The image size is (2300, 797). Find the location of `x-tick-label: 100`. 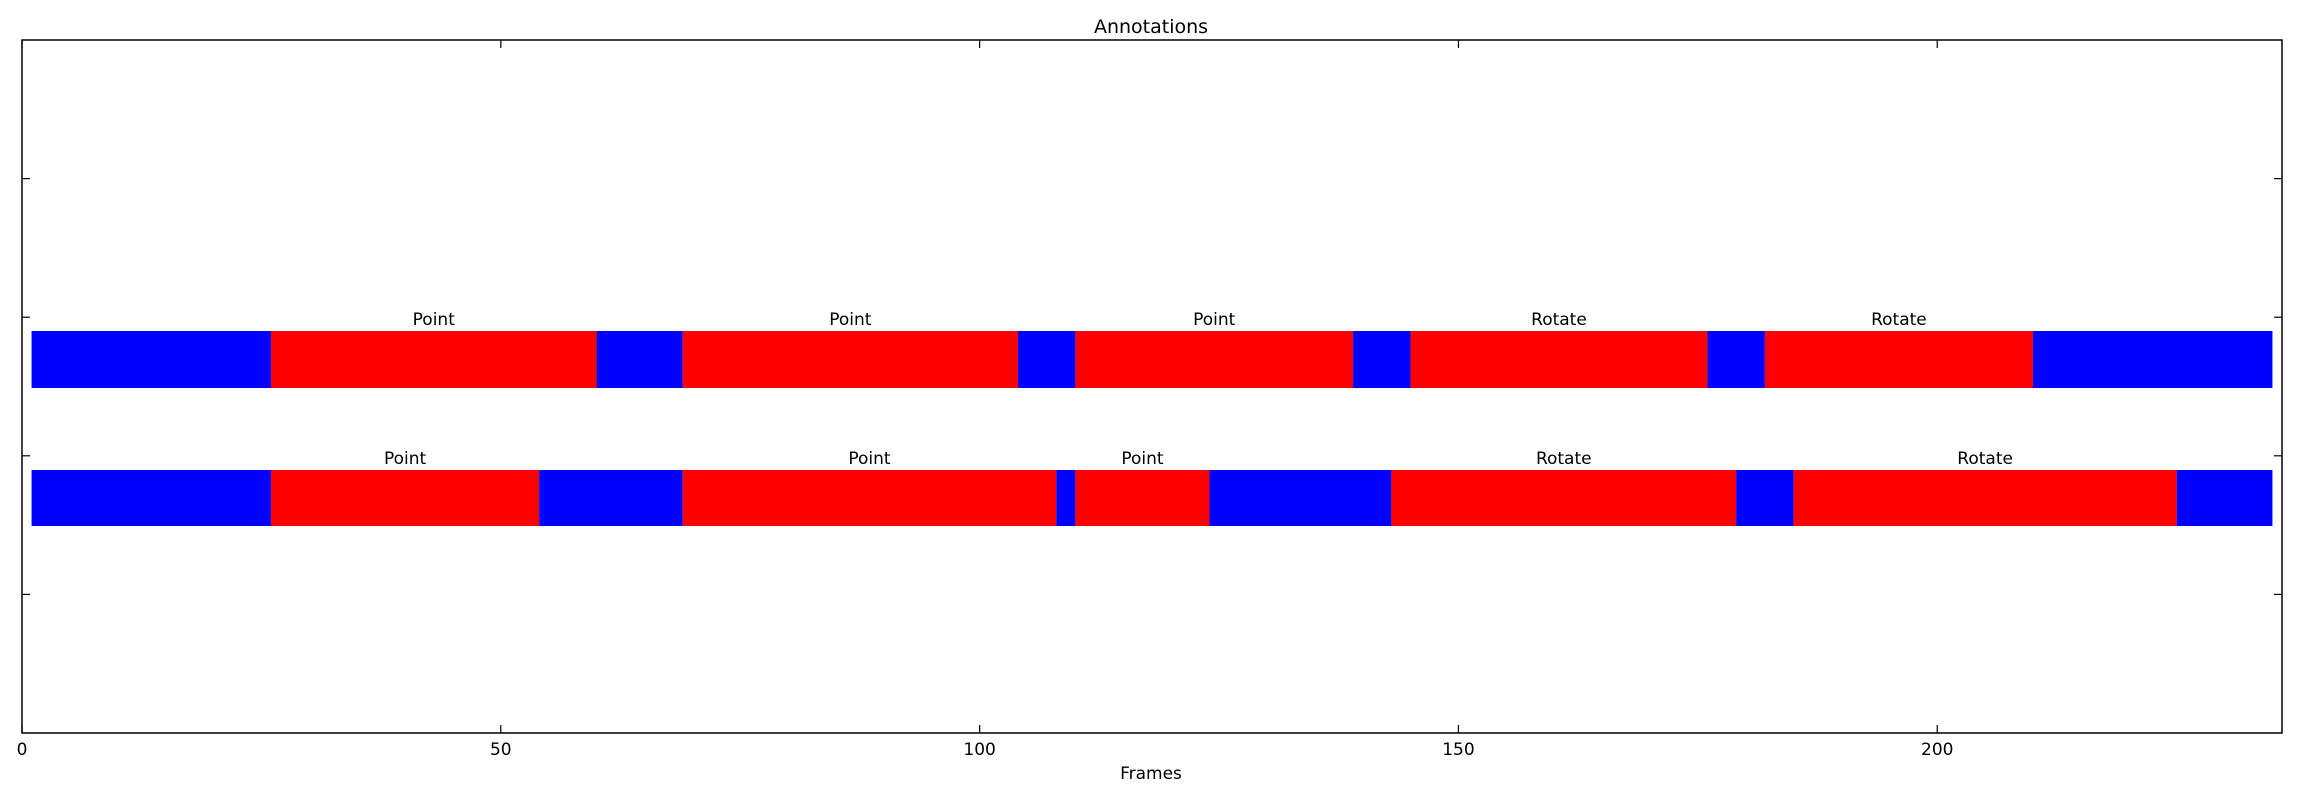

x-tick-label: 100 is located at coordinates (979, 750).